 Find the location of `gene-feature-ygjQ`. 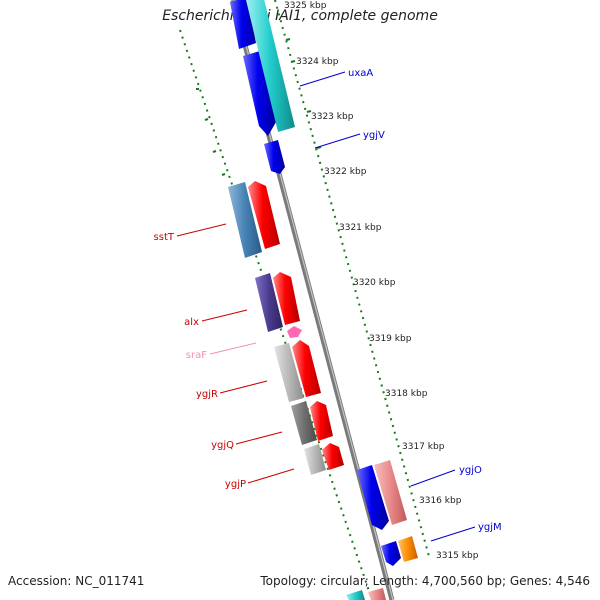

gene-feature-ygjQ is located at coordinates (321, 421).